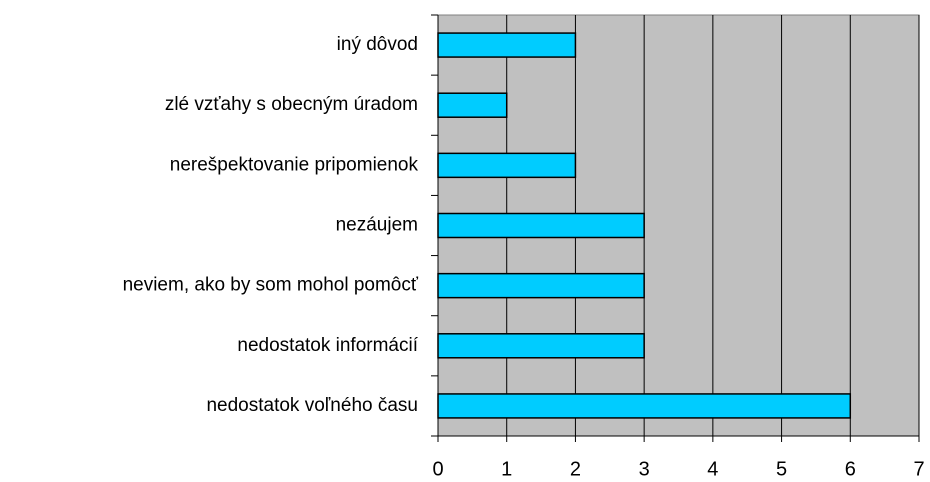 This screenshot has width=930, height=482. Describe the element at coordinates (291, 104) in the screenshot. I see `y-tick-label: zlé vzťahy s obecným úradom` at that location.